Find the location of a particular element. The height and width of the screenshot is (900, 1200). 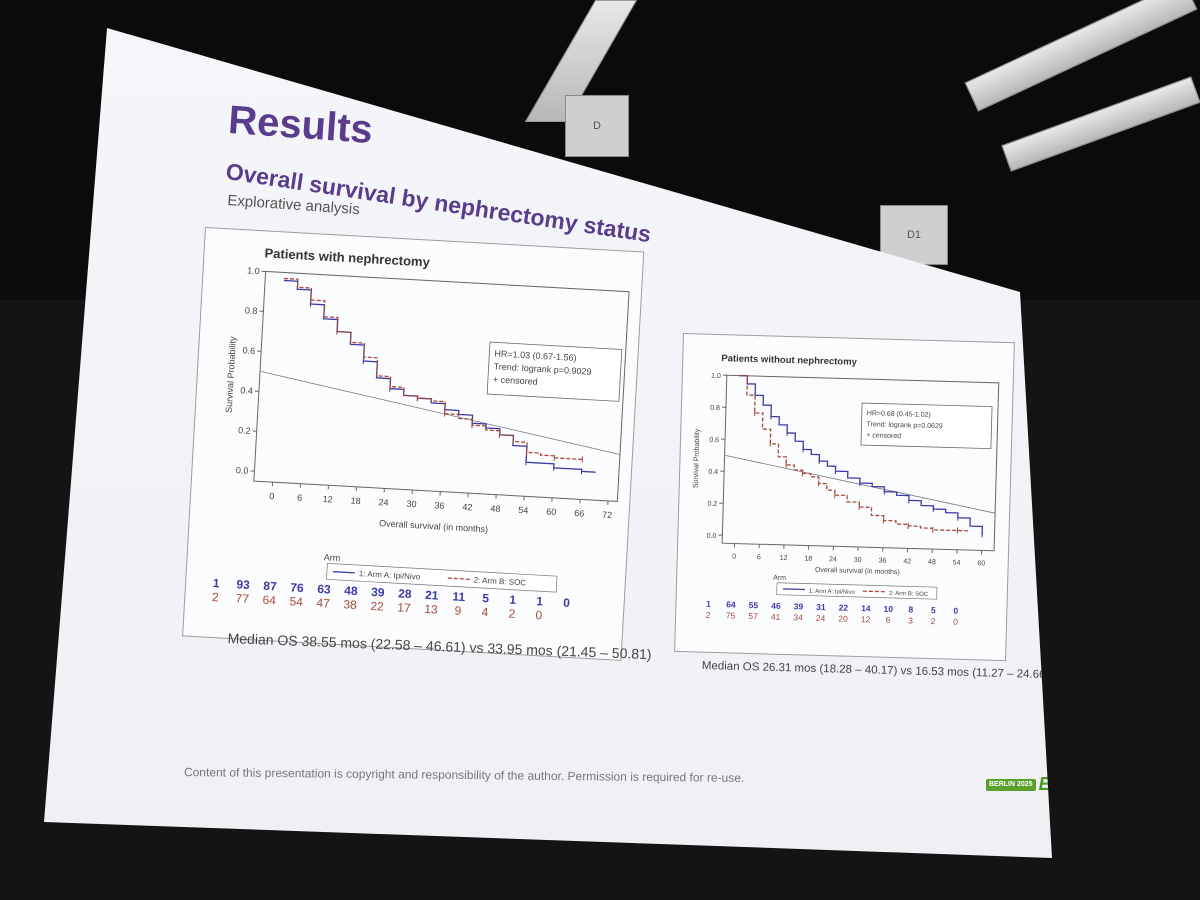

stats-line: HR=0.68 (0.45-1.02) is located at coordinates (899, 414).